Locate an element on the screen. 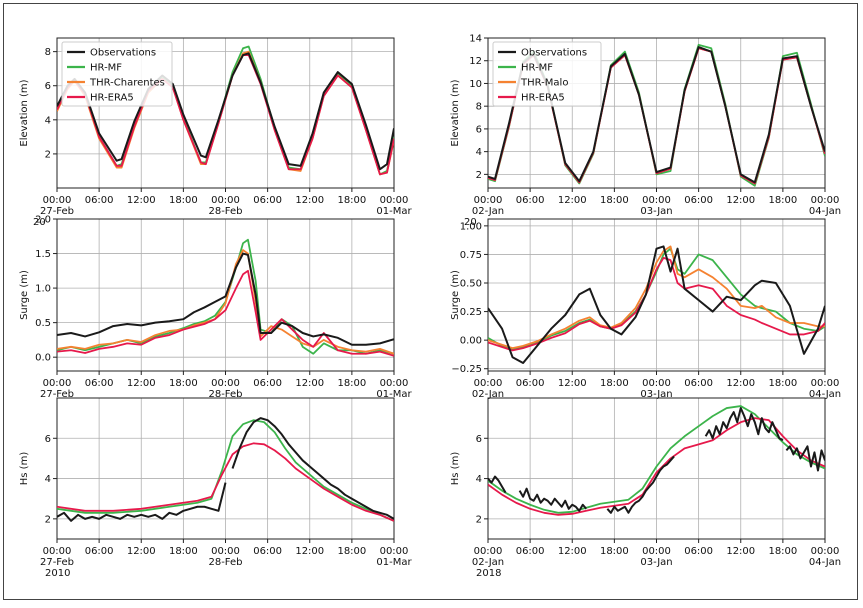 The height and width of the screenshot is (608, 863). y-tick-label: 1.0 is located at coordinates (43, 289).